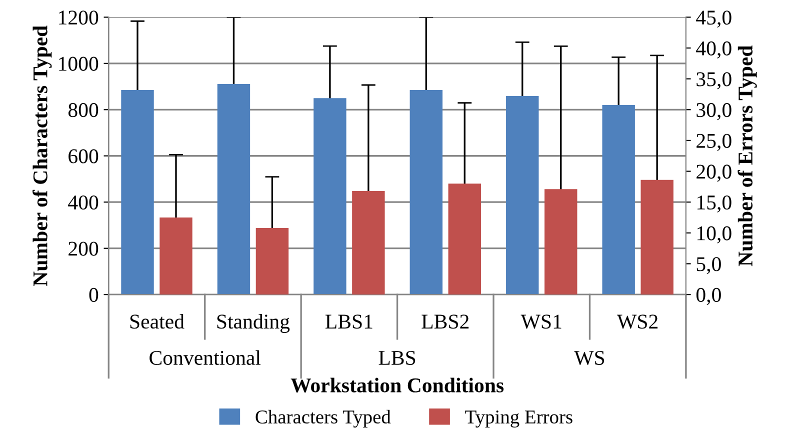 Image resolution: width=793 pixels, height=430 pixels. Describe the element at coordinates (348, 321) in the screenshot. I see `x-tick-label: LBS1` at that location.